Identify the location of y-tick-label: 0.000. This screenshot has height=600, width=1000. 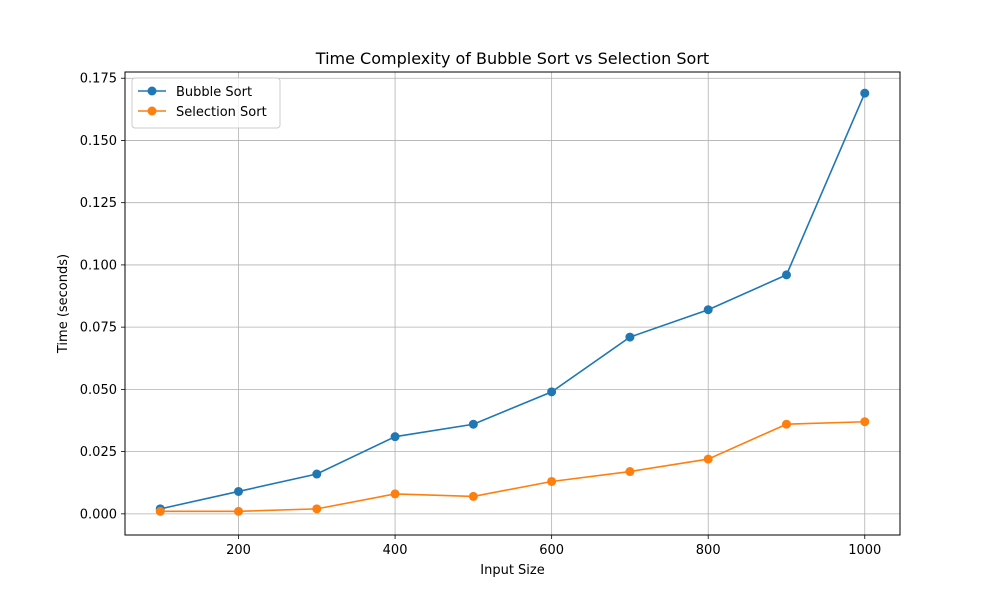
(98, 514).